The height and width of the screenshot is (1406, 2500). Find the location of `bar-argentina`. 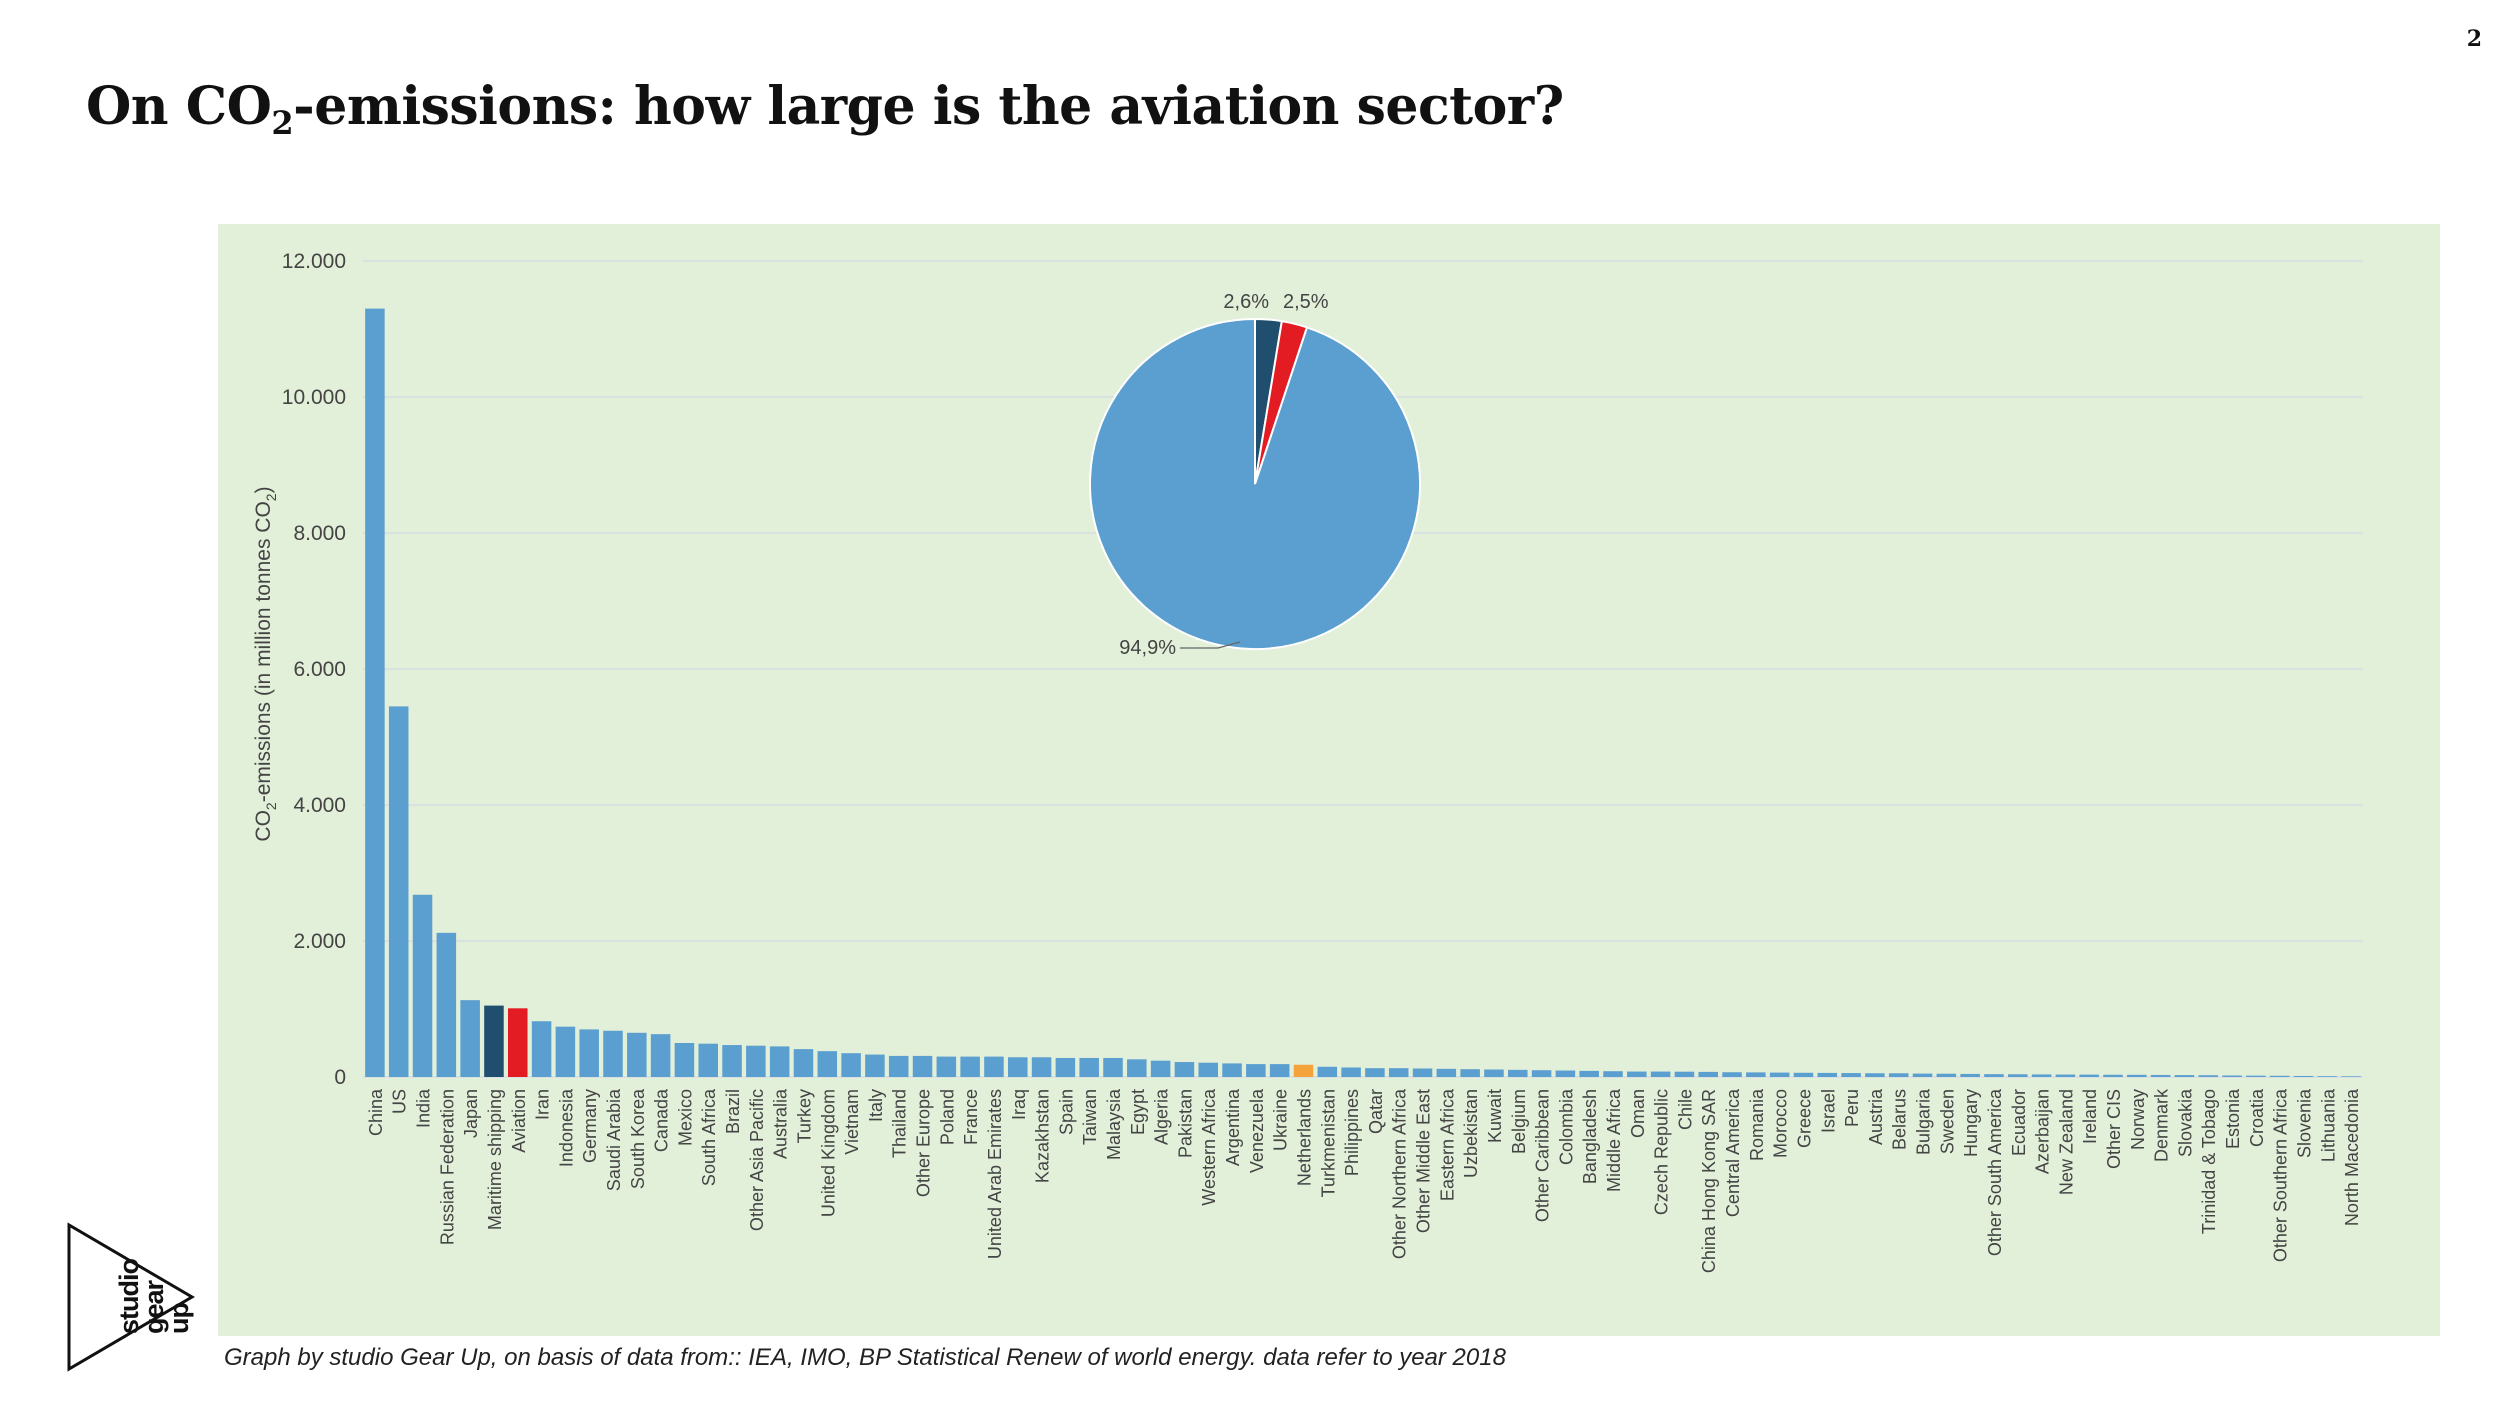

bar-argentina is located at coordinates (1232, 1070).